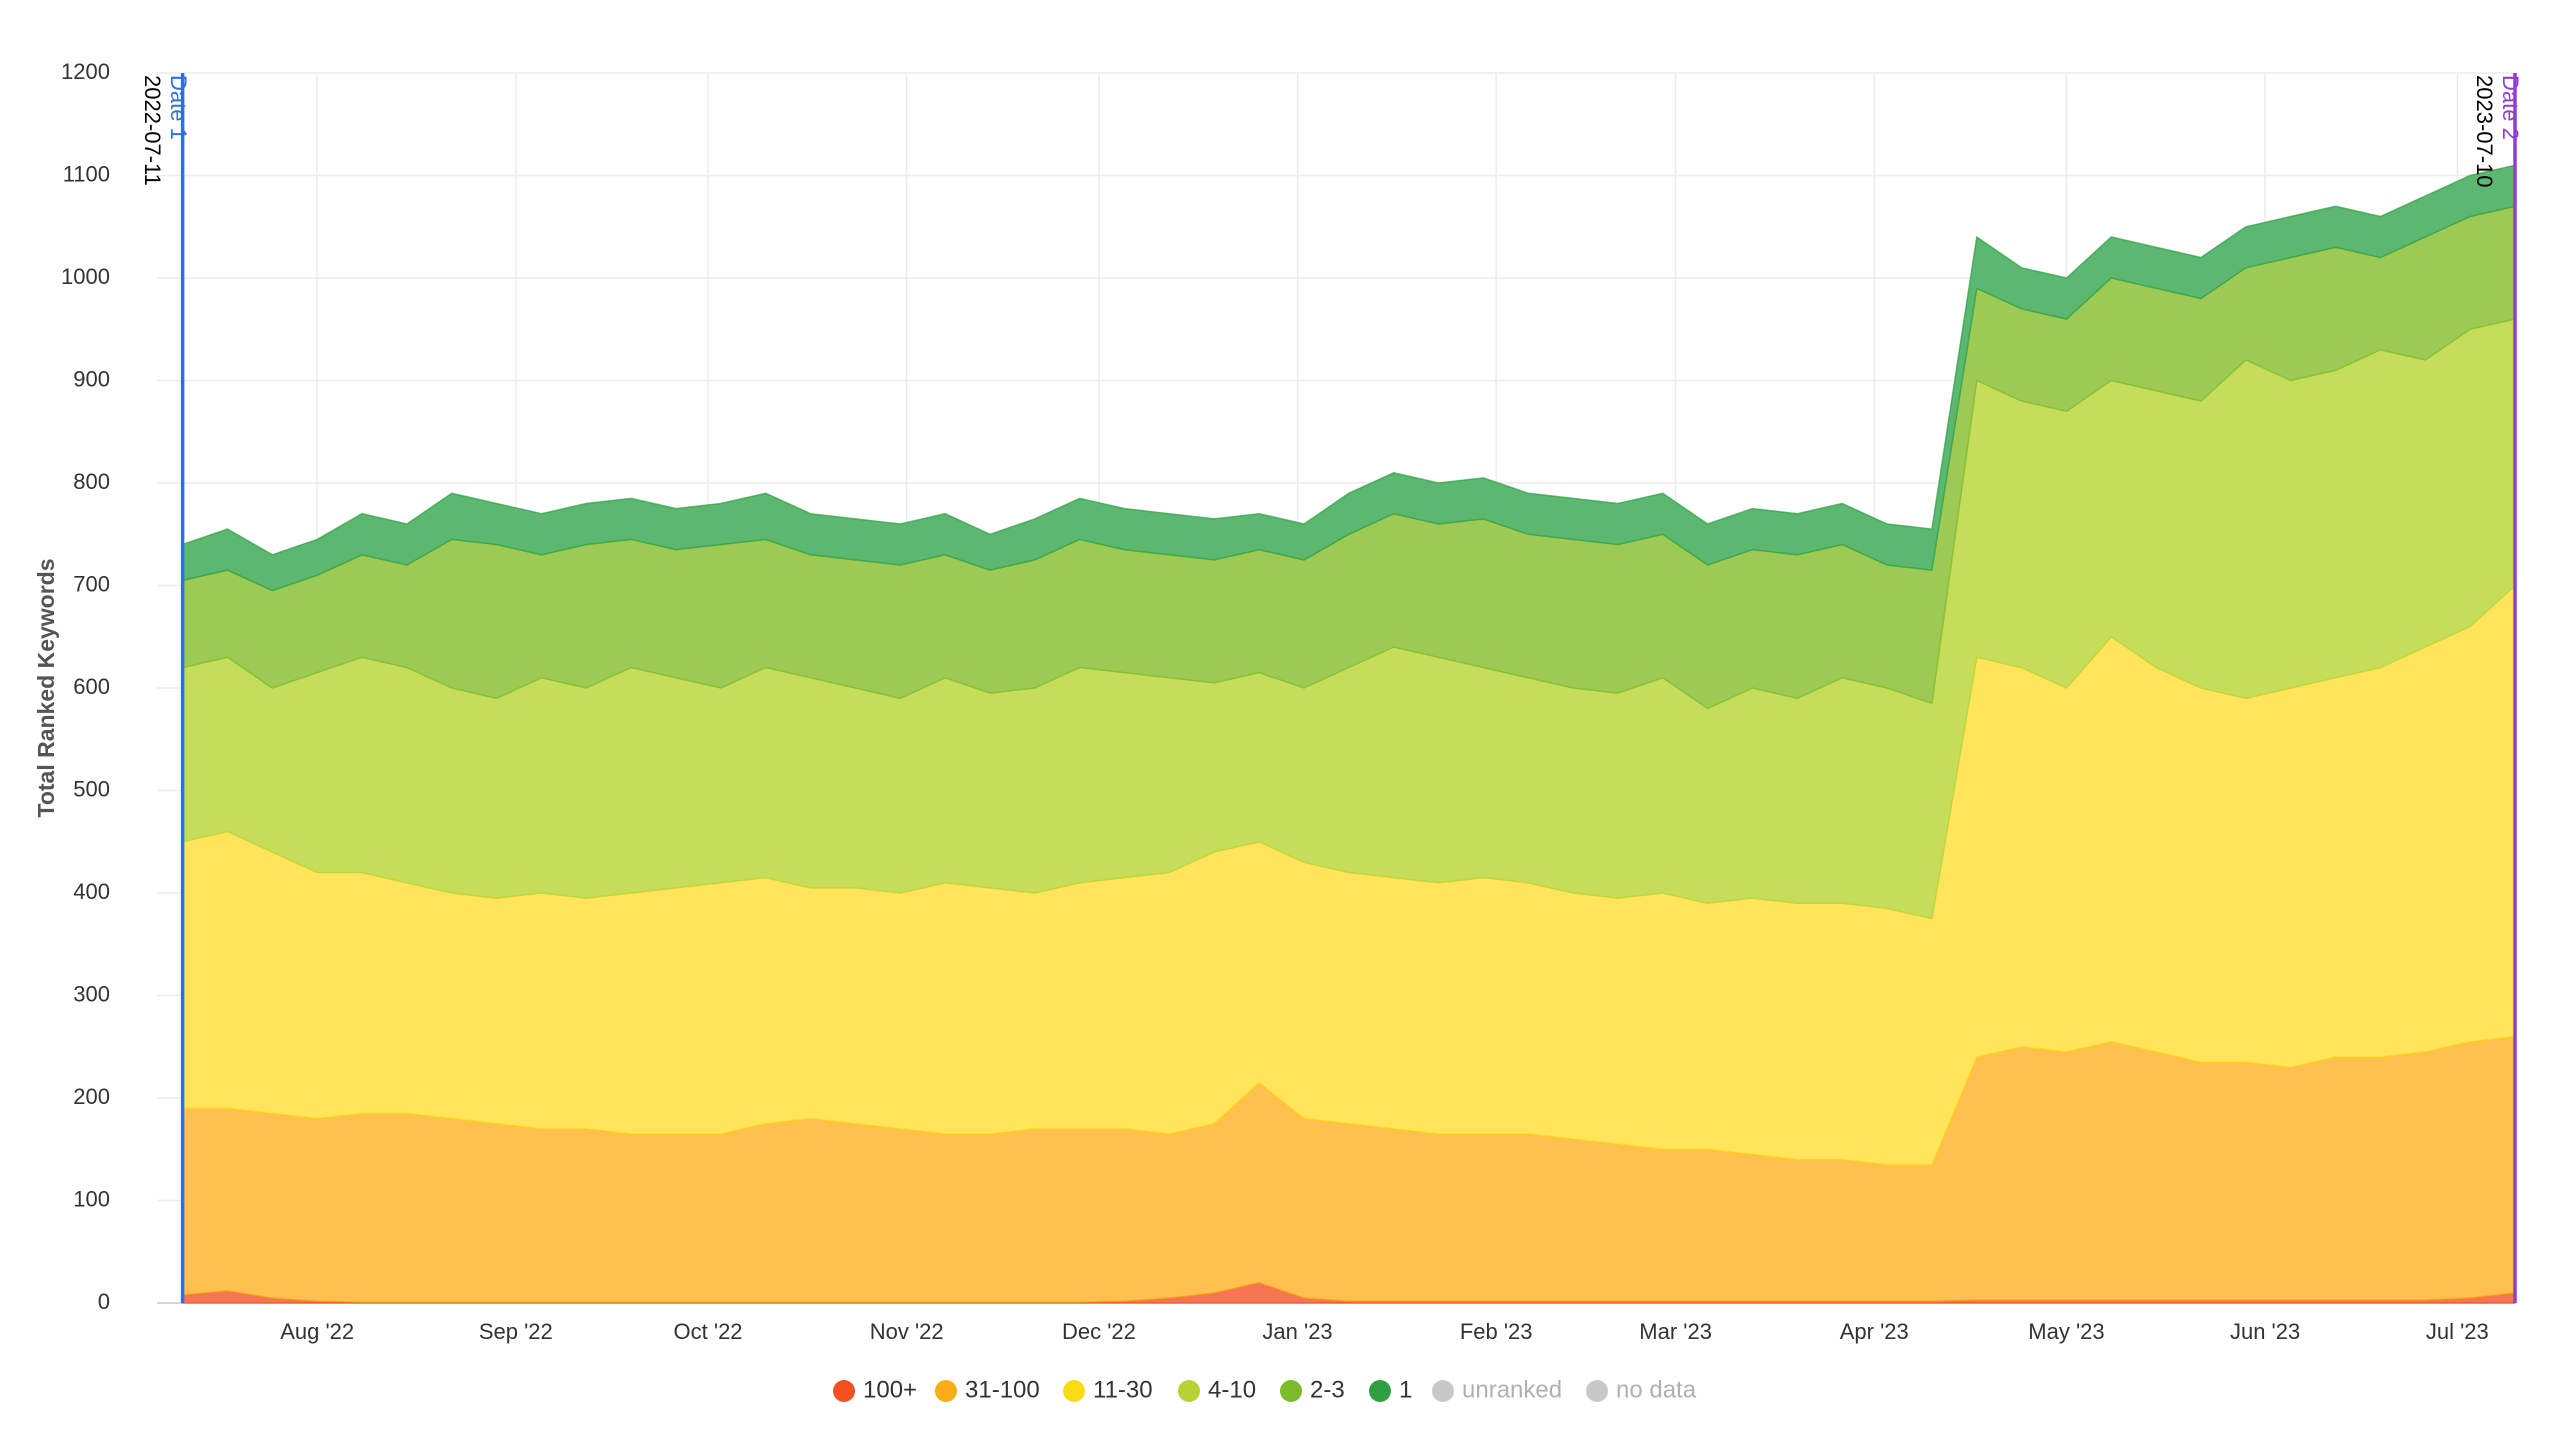 Image resolution: width=2560 pixels, height=1440 pixels. What do you see at coordinates (91, 1198) in the screenshot?
I see `y-tick-label: 100` at bounding box center [91, 1198].